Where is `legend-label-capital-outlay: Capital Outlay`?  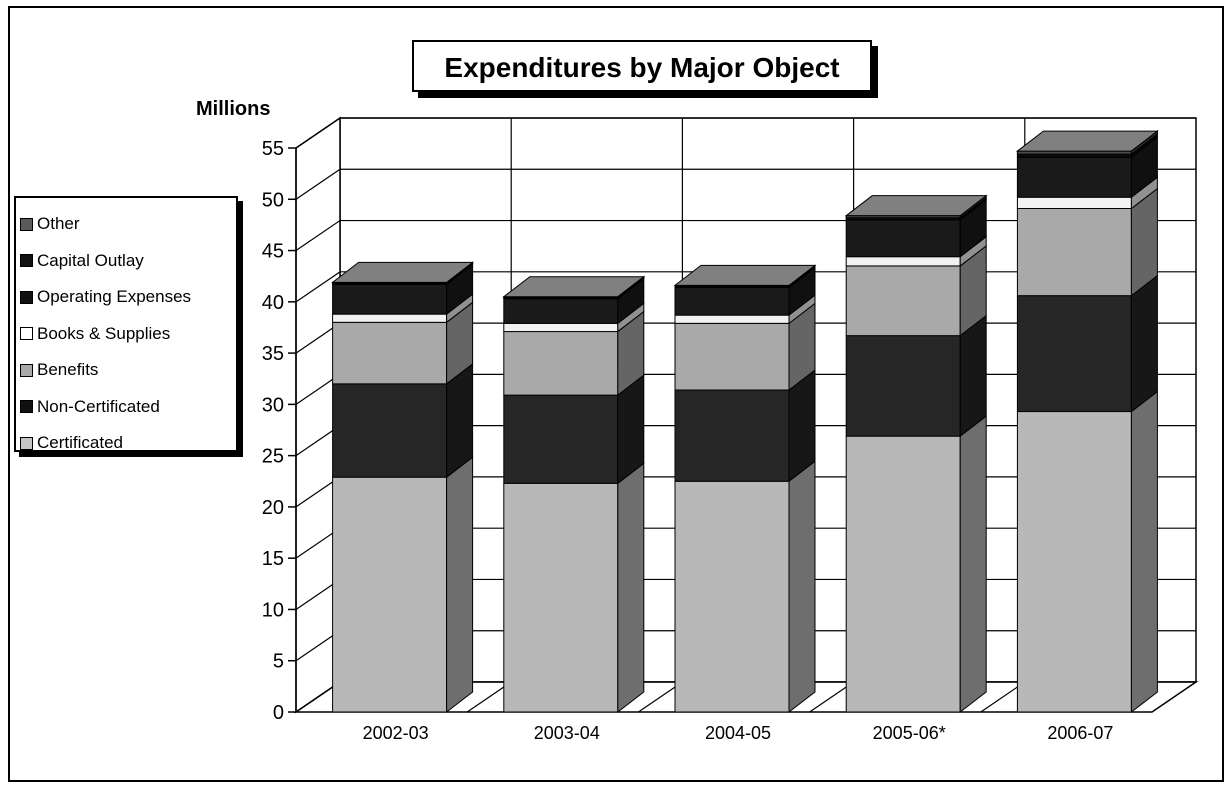
legend-label-capital-outlay: Capital Outlay is located at coordinates (90, 260).